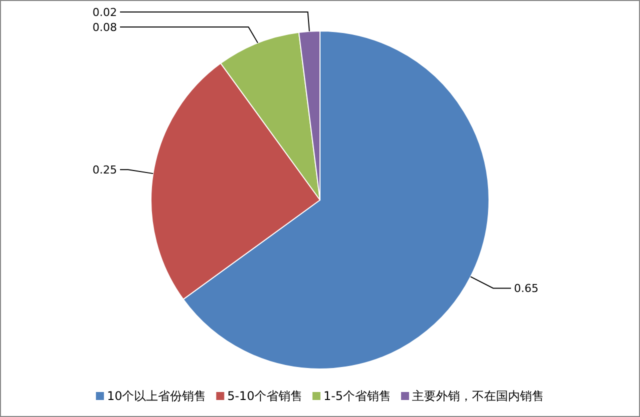 Image resolution: width=640 pixels, height=417 pixels. What do you see at coordinates (104, 170) in the screenshot?
I see `data-label: 0.25` at bounding box center [104, 170].